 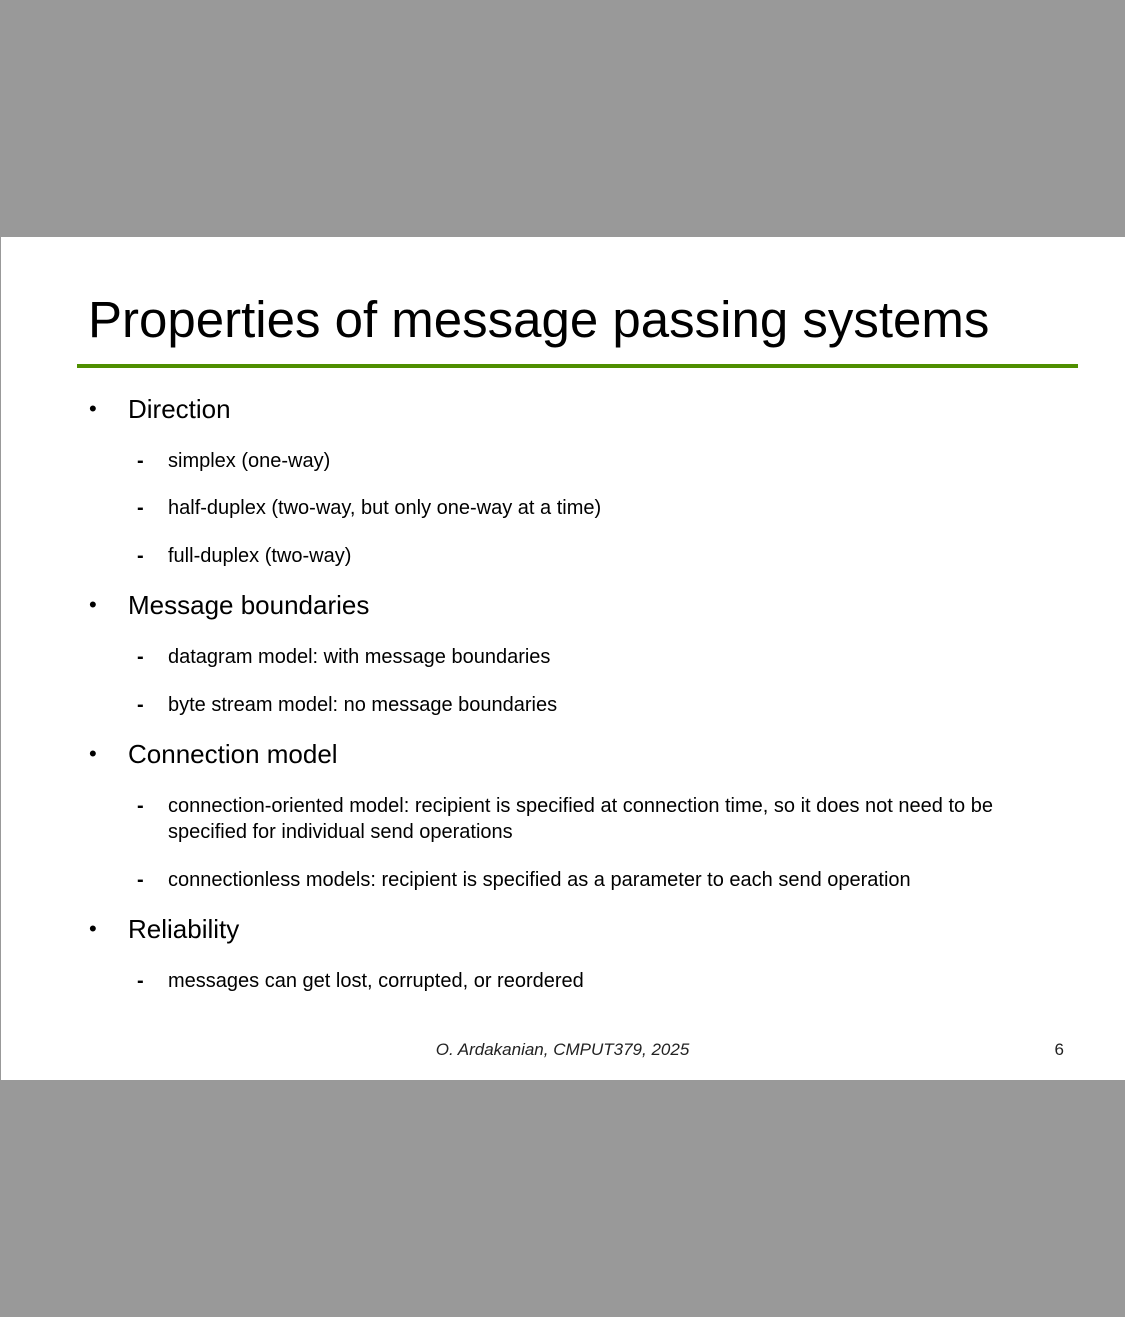 What do you see at coordinates (249, 461) in the screenshot?
I see `sub-bullet-text: simplex (one-way)` at bounding box center [249, 461].